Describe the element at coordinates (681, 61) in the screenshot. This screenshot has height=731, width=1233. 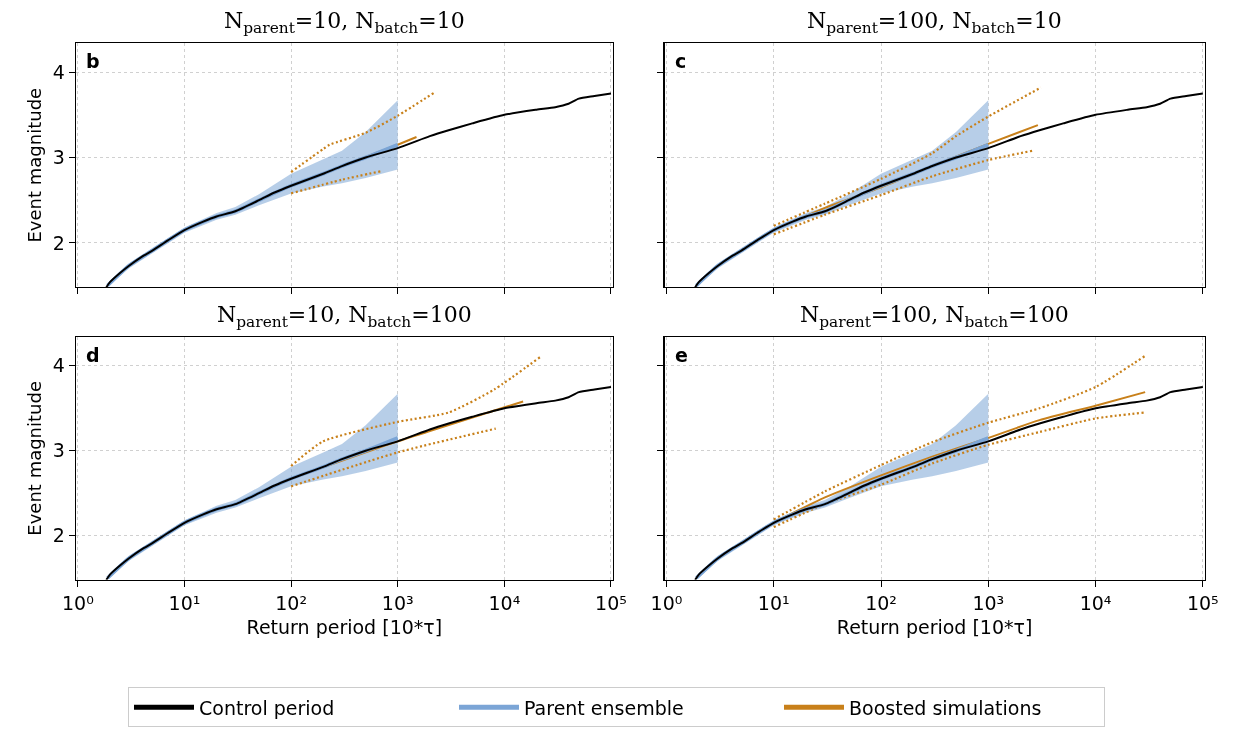
I see `annotation: c` at that location.